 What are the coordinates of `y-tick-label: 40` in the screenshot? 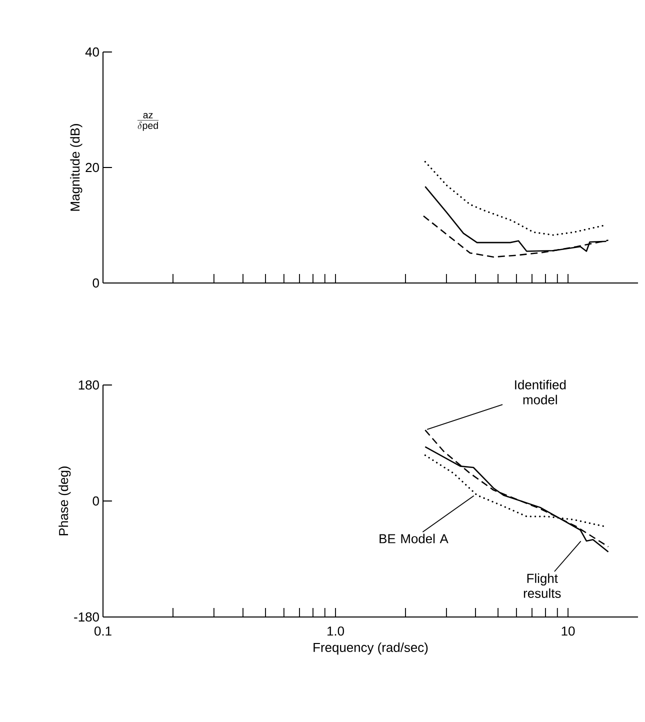 It's located at (92, 52).